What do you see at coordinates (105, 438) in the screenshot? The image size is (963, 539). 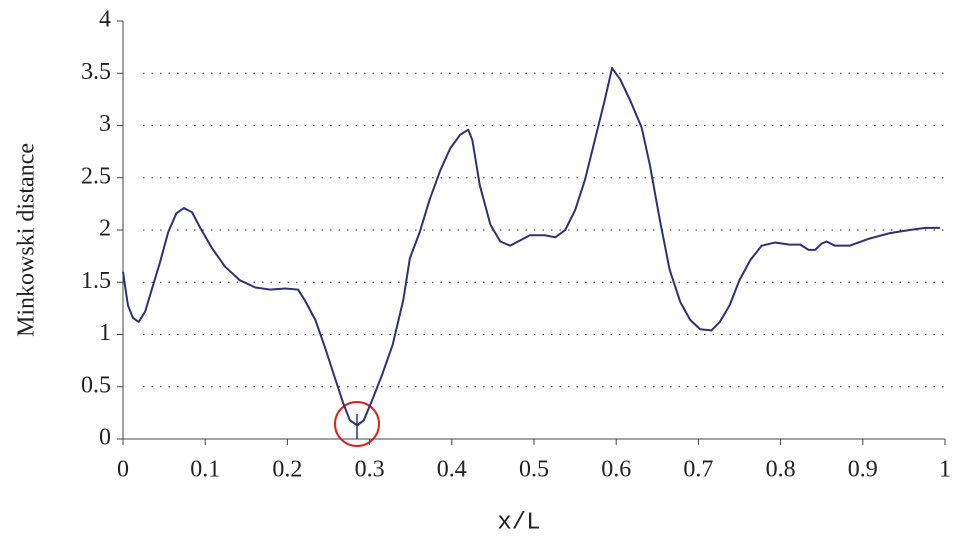 I see `y-tick-label: 0` at bounding box center [105, 438].